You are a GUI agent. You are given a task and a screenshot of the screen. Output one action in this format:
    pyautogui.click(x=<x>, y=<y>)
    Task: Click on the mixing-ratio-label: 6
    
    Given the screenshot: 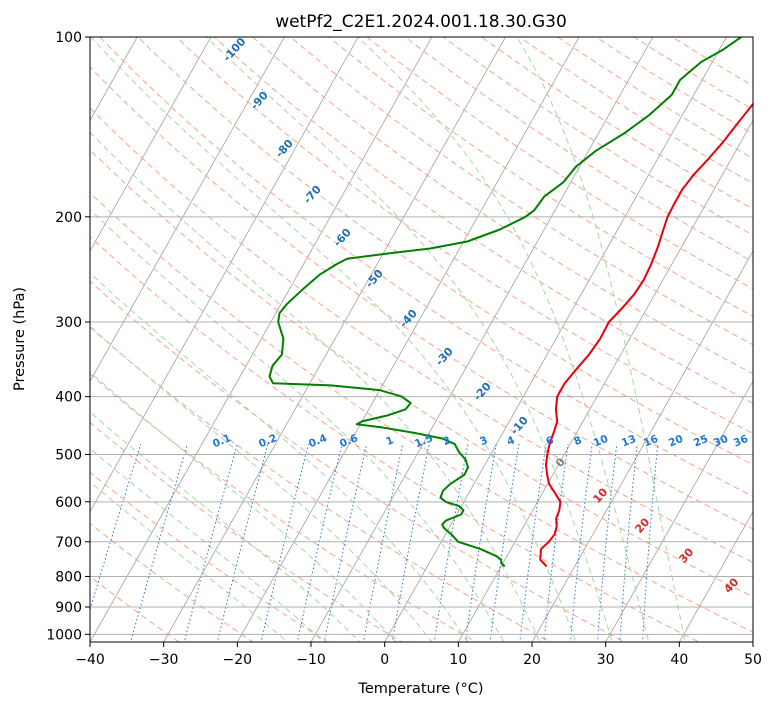 What is the action you would take?
    pyautogui.click(x=549, y=441)
    